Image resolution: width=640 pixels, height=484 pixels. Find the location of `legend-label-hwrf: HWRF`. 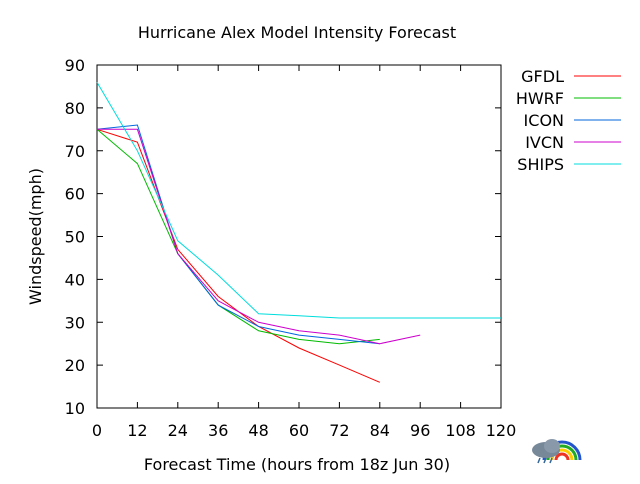

legend-label-hwrf: HWRF is located at coordinates (540, 98).